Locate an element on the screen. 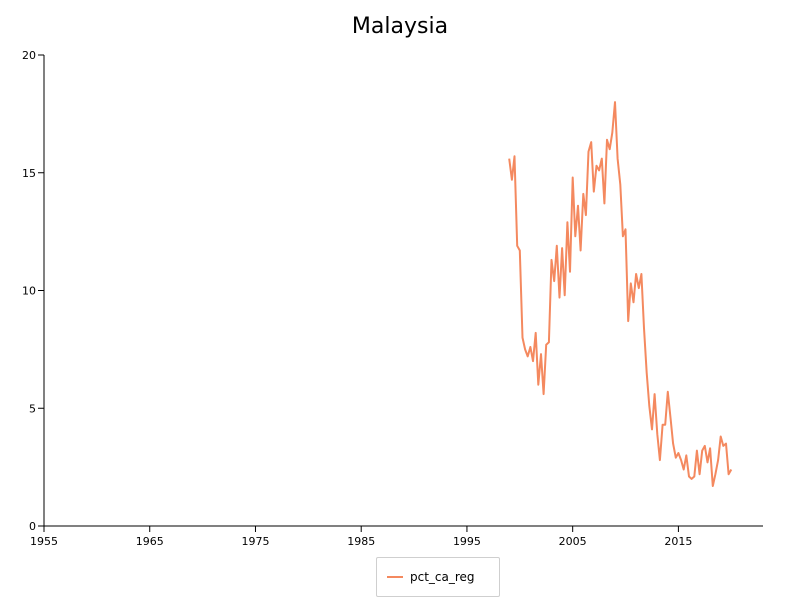 This screenshot has height=600, width=800. y-tick-label: 15 is located at coordinates (29, 173).